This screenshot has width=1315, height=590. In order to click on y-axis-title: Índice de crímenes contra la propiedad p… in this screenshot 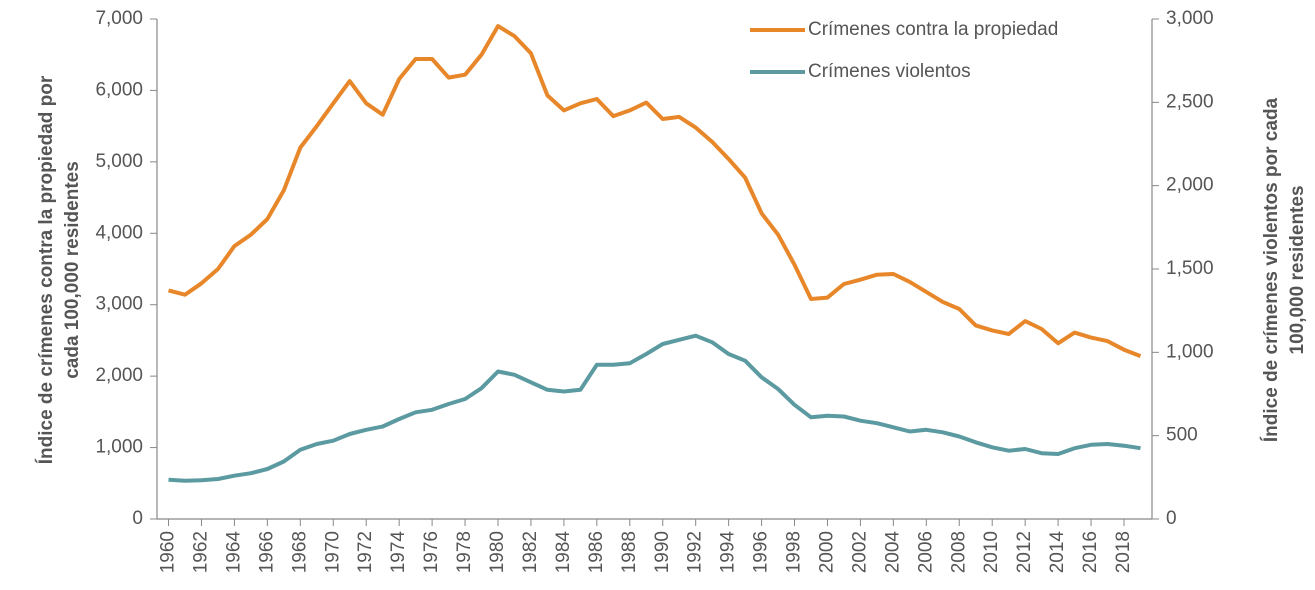, I will do `click(46, 269)`.